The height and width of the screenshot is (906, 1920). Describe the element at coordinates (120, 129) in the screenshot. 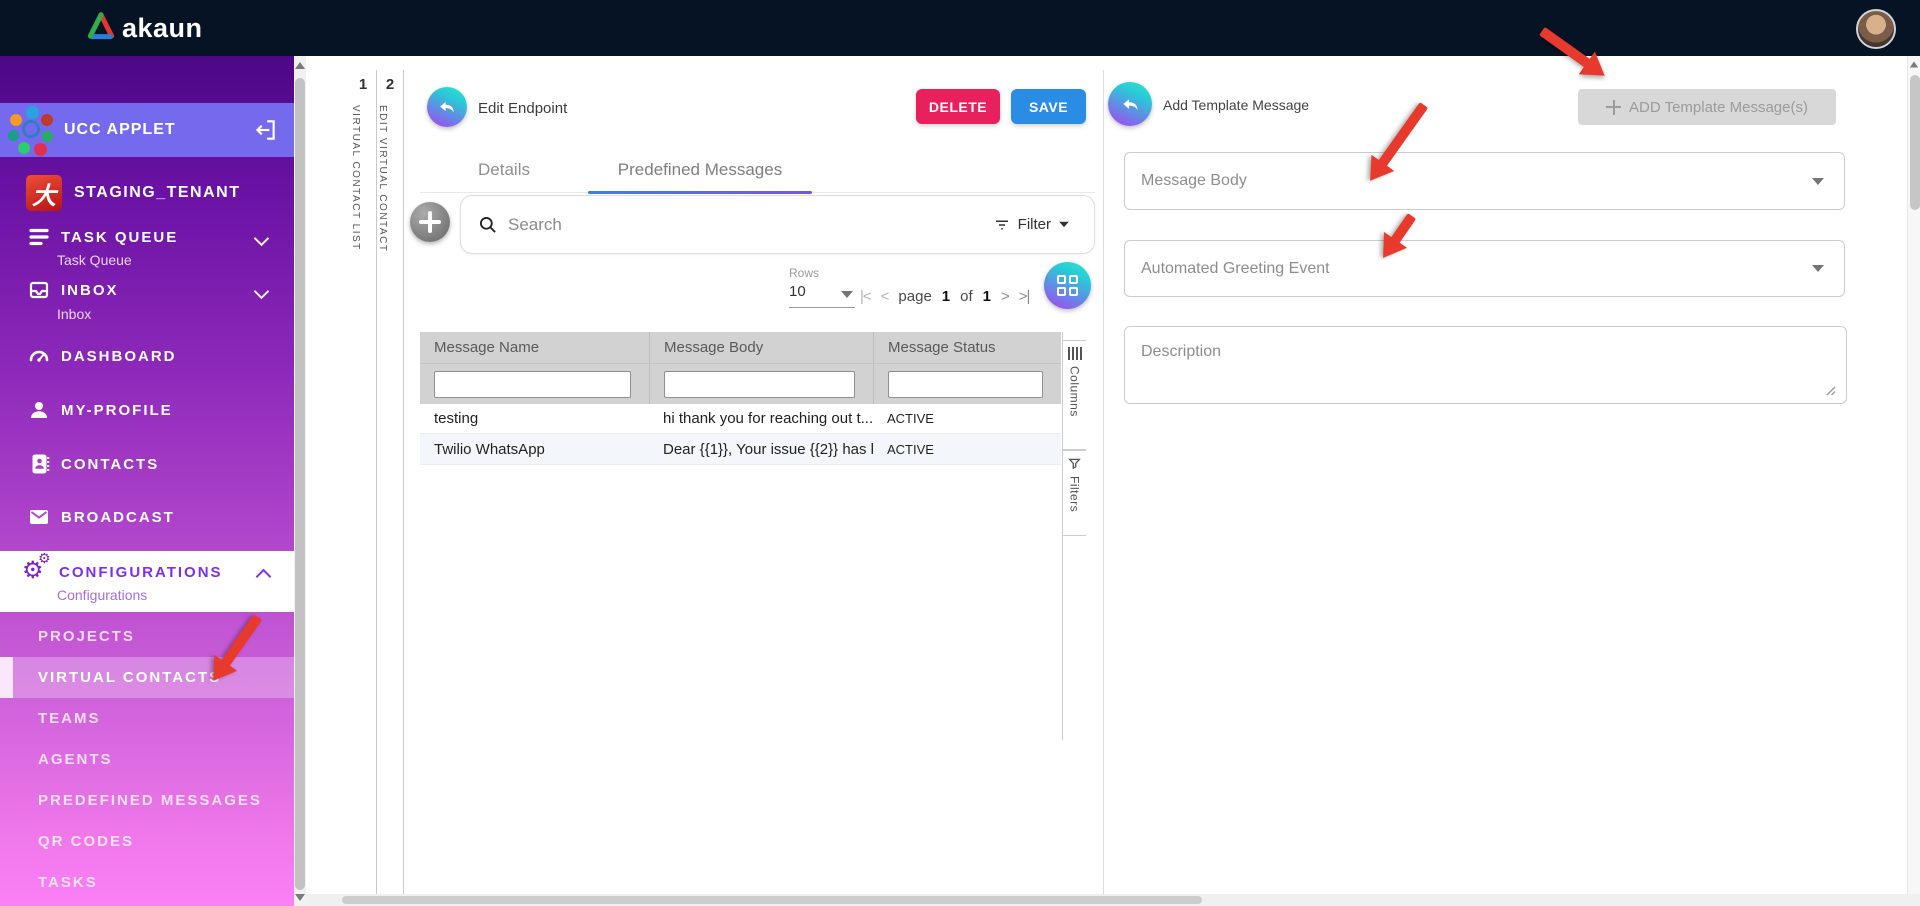

I see `ucc-applet-label: UCC APPLET` at that location.